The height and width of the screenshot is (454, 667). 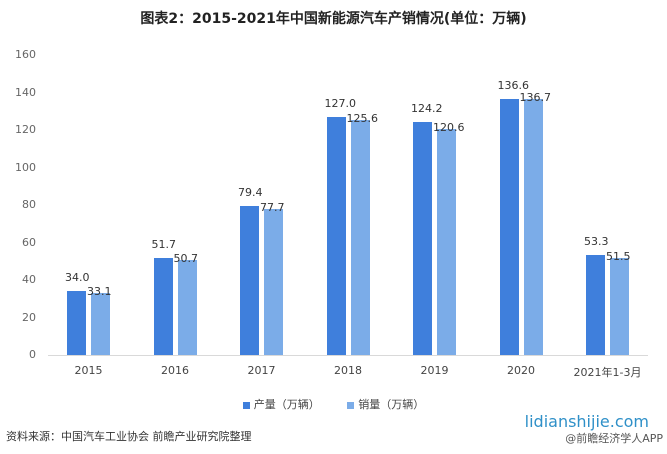 I want to click on value-label-sales: 136.7, so click(x=535, y=97).